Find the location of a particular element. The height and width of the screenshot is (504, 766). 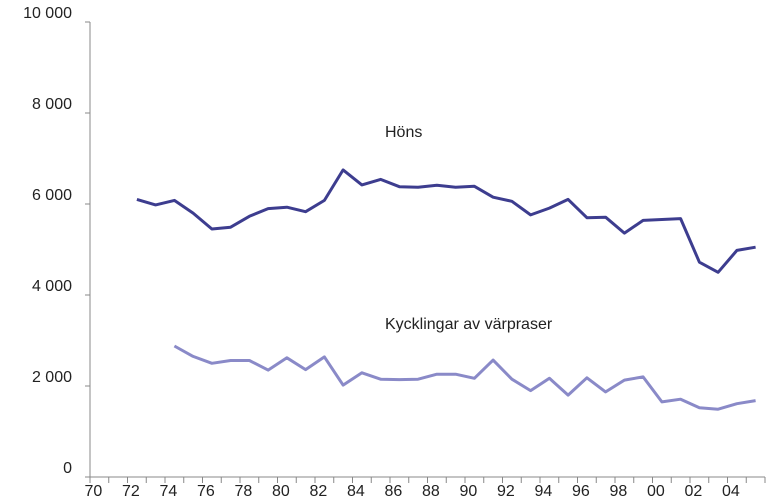

x-tick-label: 70 is located at coordinates (93, 491).